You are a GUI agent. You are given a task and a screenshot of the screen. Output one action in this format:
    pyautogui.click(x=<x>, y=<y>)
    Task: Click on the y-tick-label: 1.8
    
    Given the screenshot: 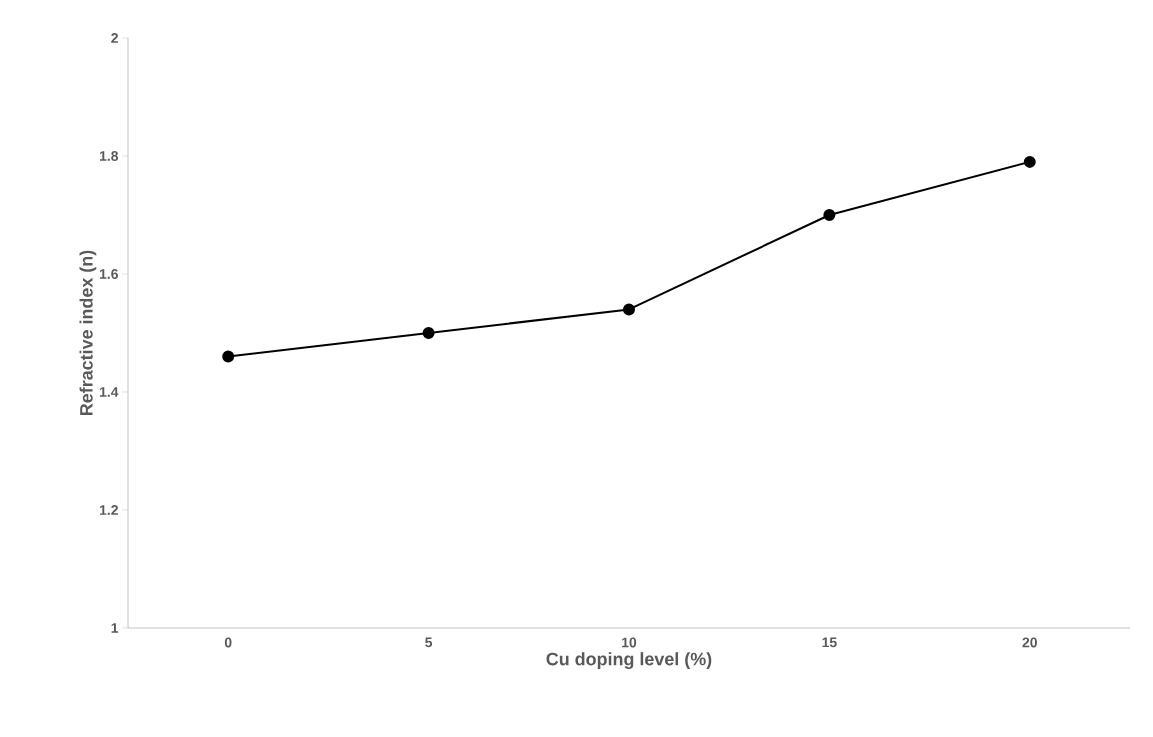 What is the action you would take?
    pyautogui.click(x=109, y=156)
    